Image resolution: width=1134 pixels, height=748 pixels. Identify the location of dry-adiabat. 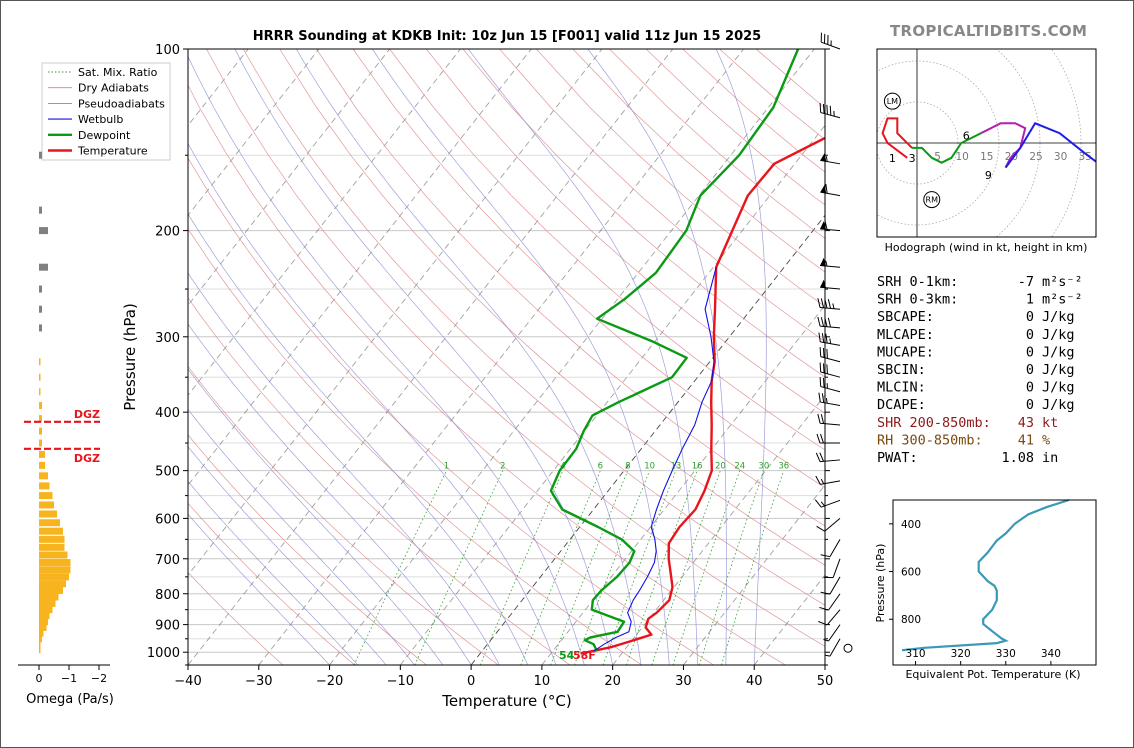
(307, 549).